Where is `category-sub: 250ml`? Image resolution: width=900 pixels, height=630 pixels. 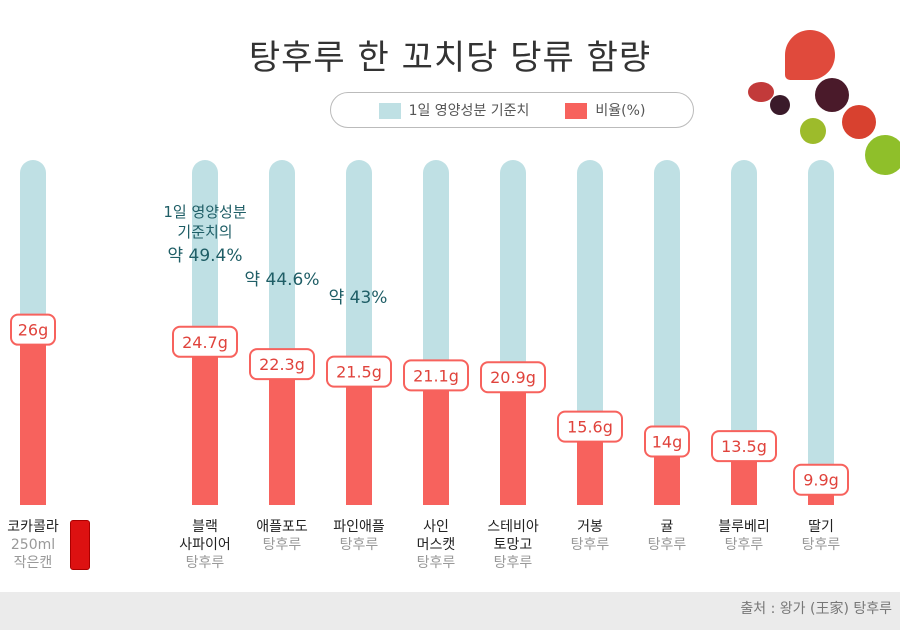 category-sub: 250ml is located at coordinates (33, 545).